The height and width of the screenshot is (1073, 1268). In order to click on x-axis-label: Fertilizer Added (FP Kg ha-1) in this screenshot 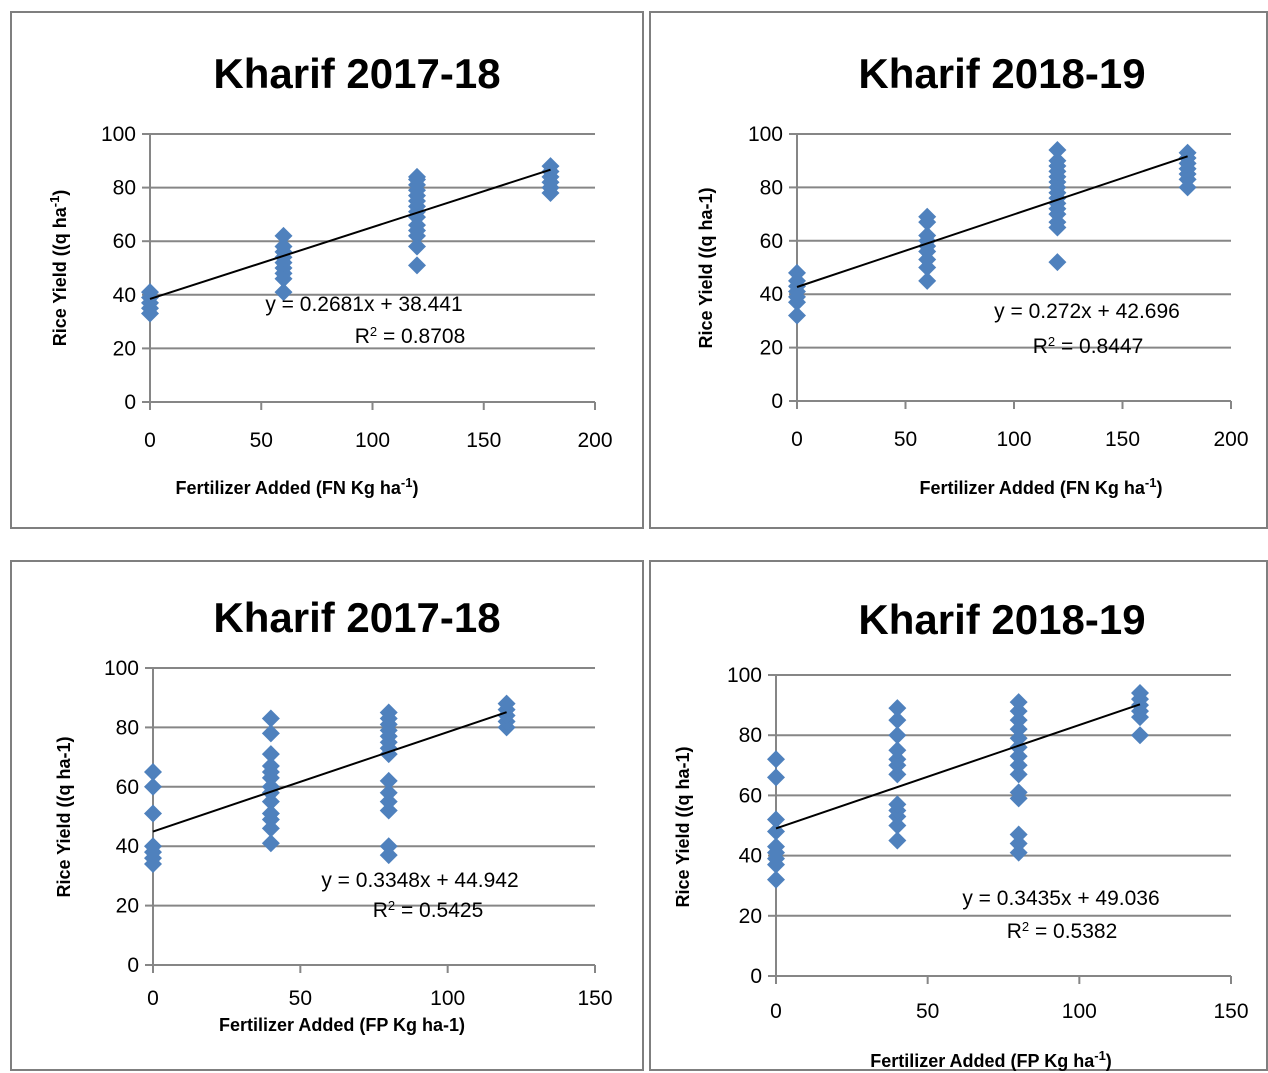, I will do `click(991, 1060)`.